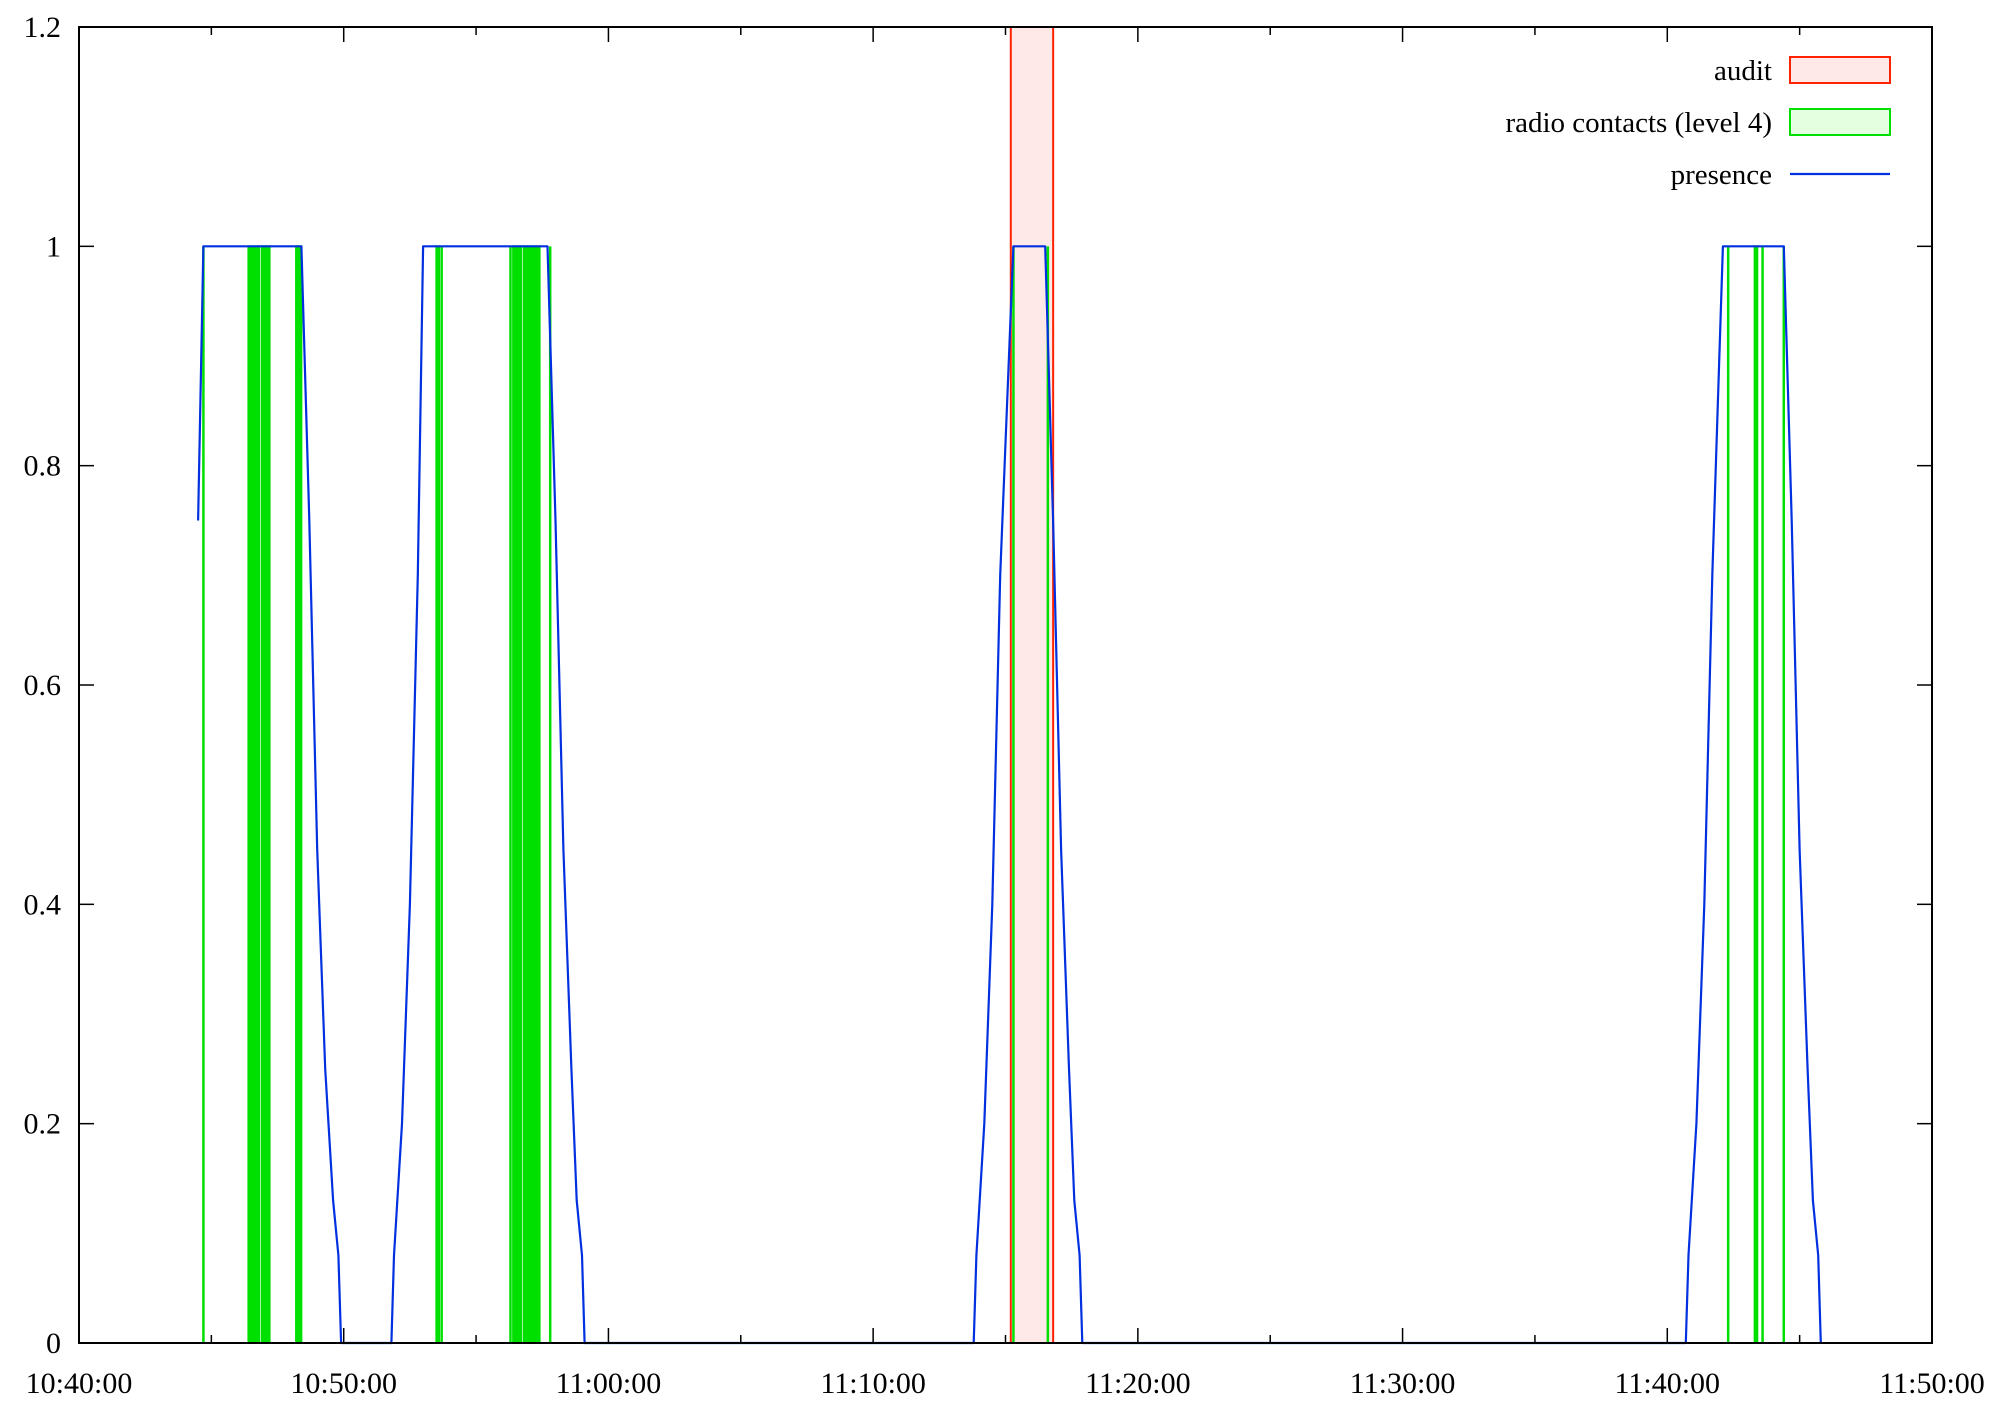 The image size is (1995, 1404). Describe the element at coordinates (1780, 175) in the screenshot. I see `legend-item: presence` at that location.